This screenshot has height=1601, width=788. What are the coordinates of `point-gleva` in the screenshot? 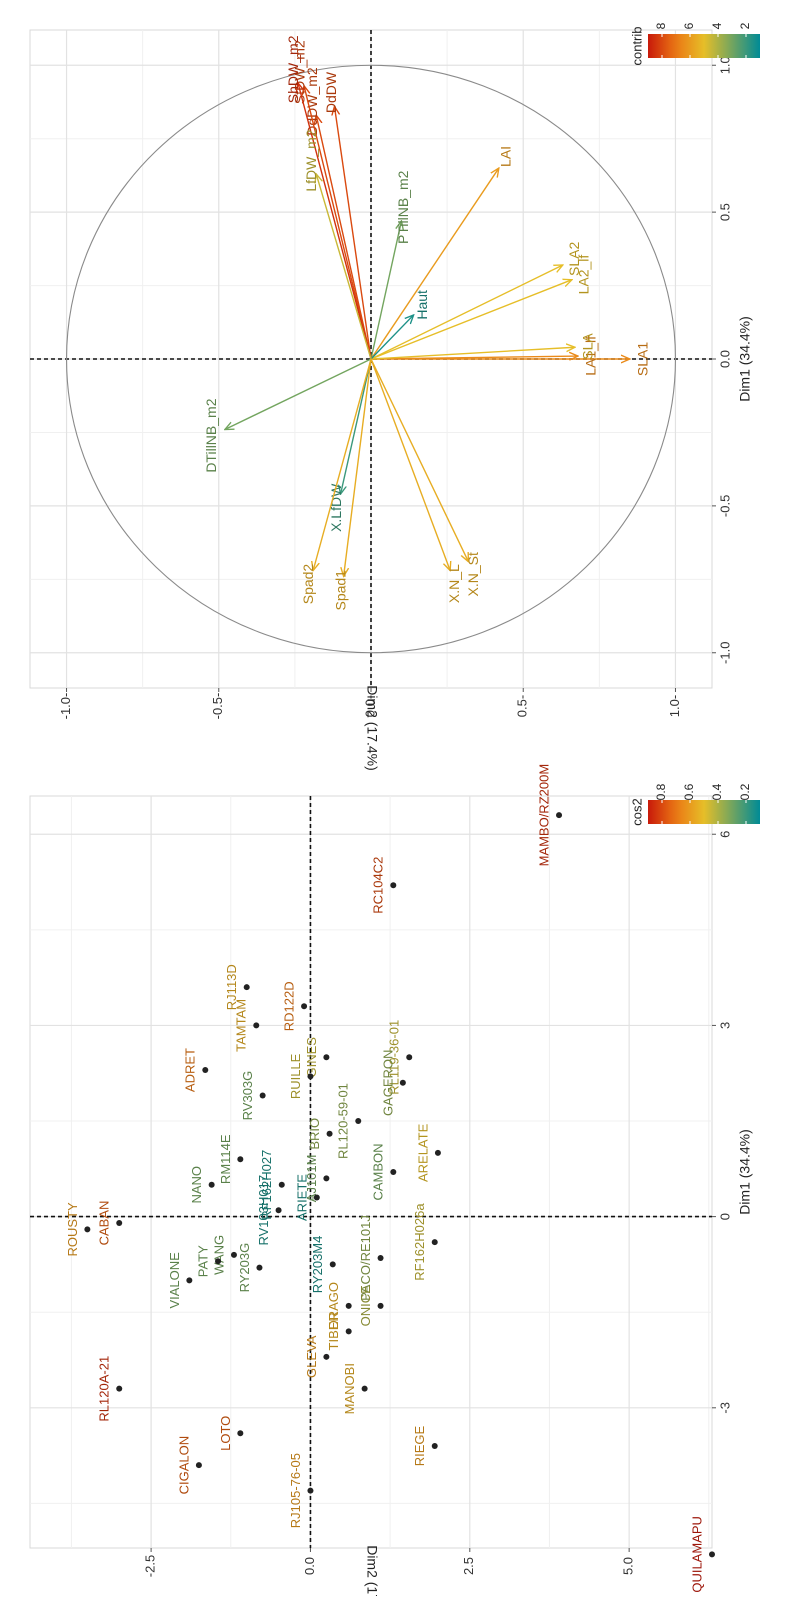 It's located at (326, 1356).